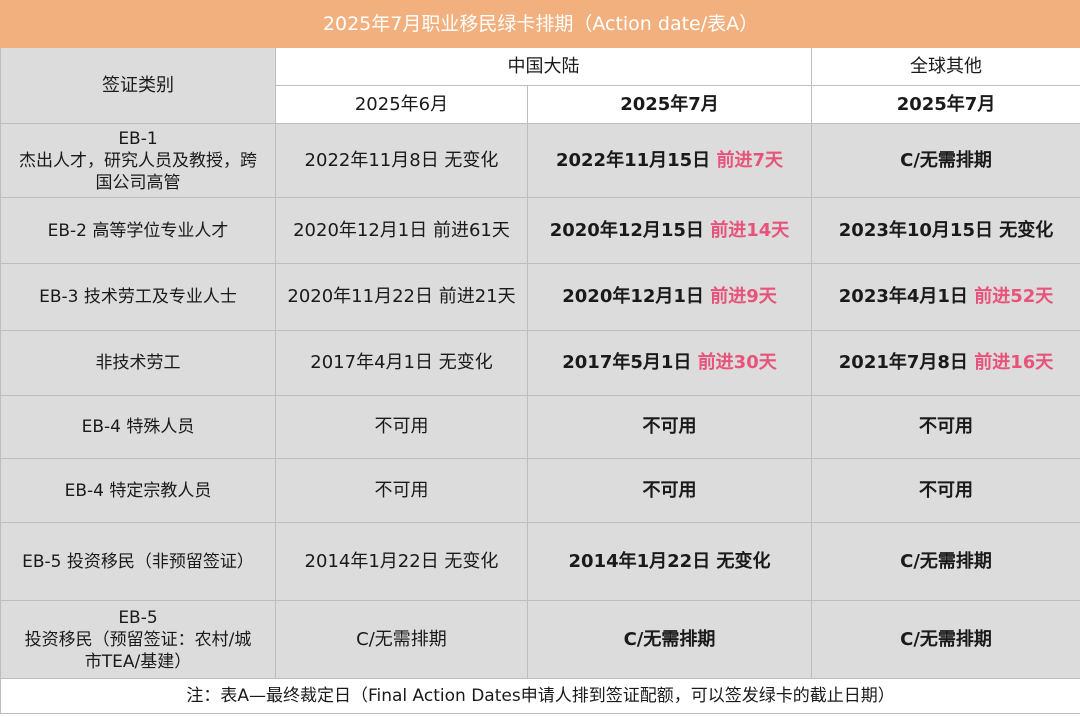 The height and width of the screenshot is (717, 1080). What do you see at coordinates (945, 104) in the screenshot?
I see `header-others-july: 2025年7月` at bounding box center [945, 104].